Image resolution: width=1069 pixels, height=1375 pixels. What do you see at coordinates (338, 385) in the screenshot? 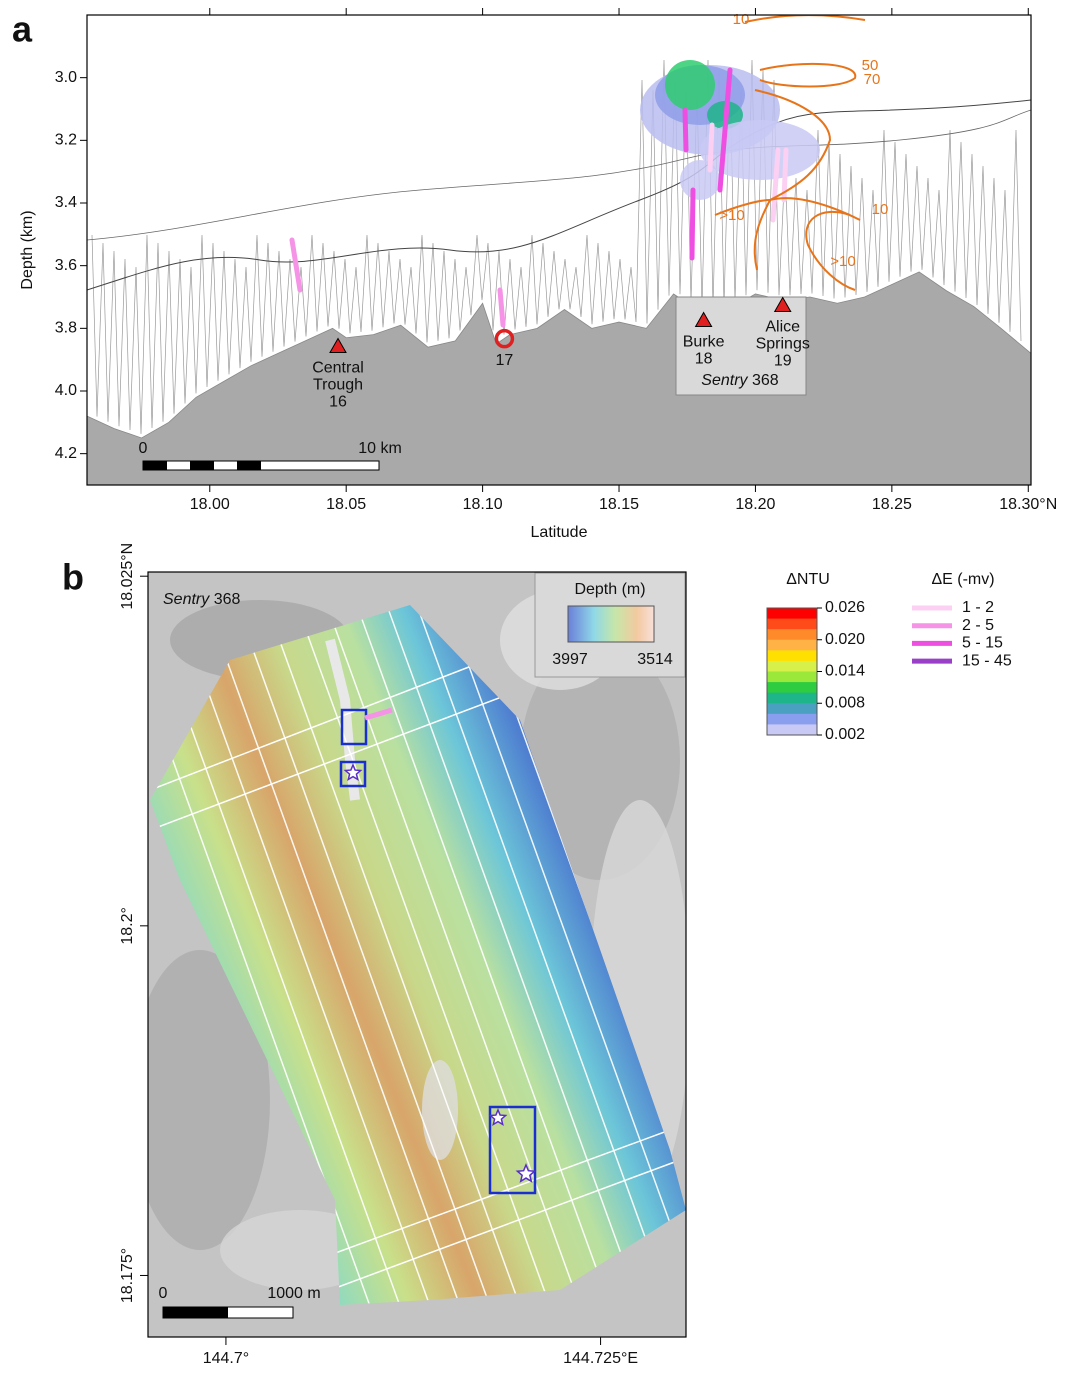
I see `vent-name: Trough` at bounding box center [338, 385].